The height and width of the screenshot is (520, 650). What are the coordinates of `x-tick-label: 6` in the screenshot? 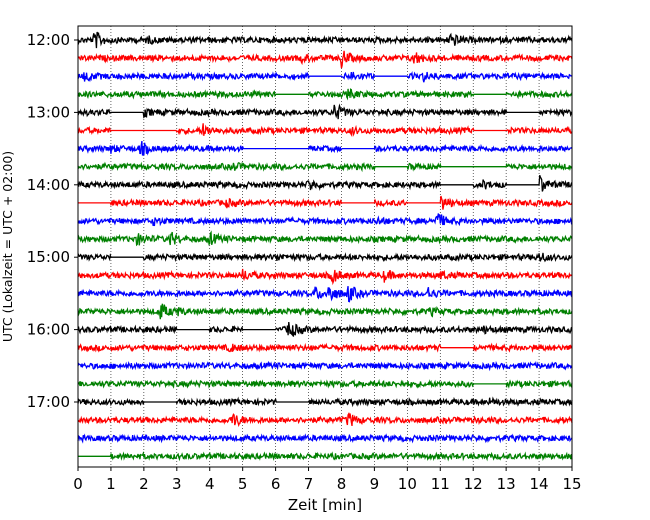 It's located at (276, 484).